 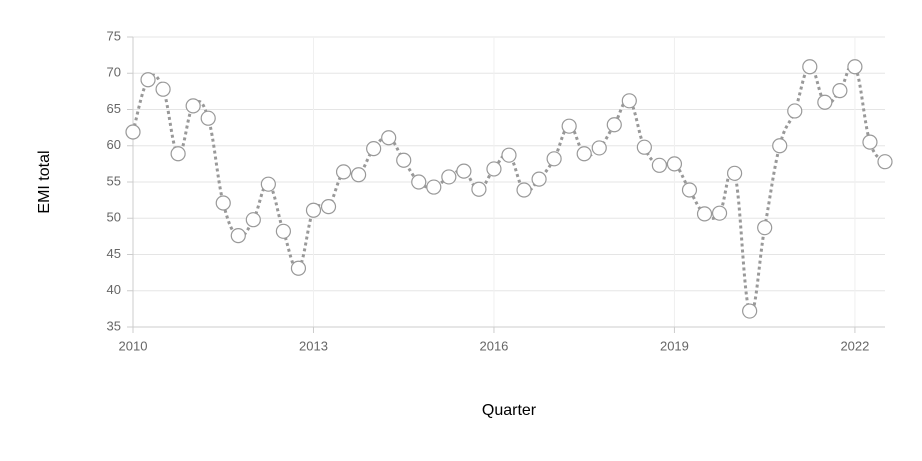 I want to click on y-tick-label: 55, so click(x=114, y=180).